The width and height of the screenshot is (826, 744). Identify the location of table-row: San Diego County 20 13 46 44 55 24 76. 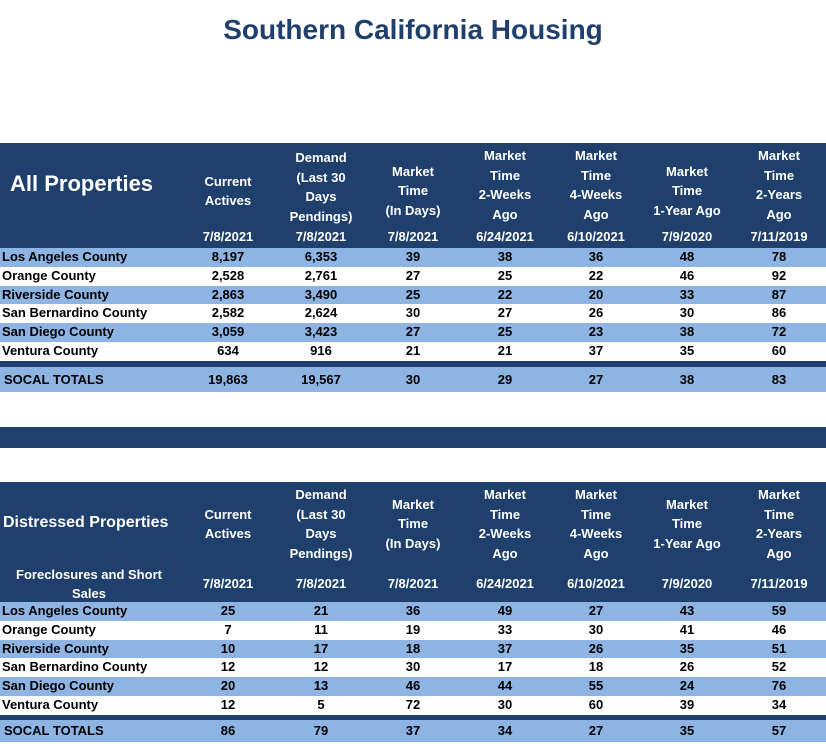
(413, 686).